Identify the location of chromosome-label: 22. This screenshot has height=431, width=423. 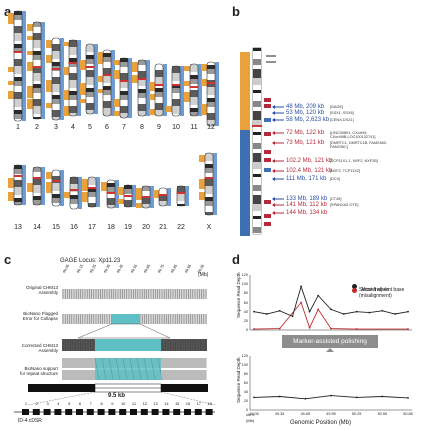
(181, 227).